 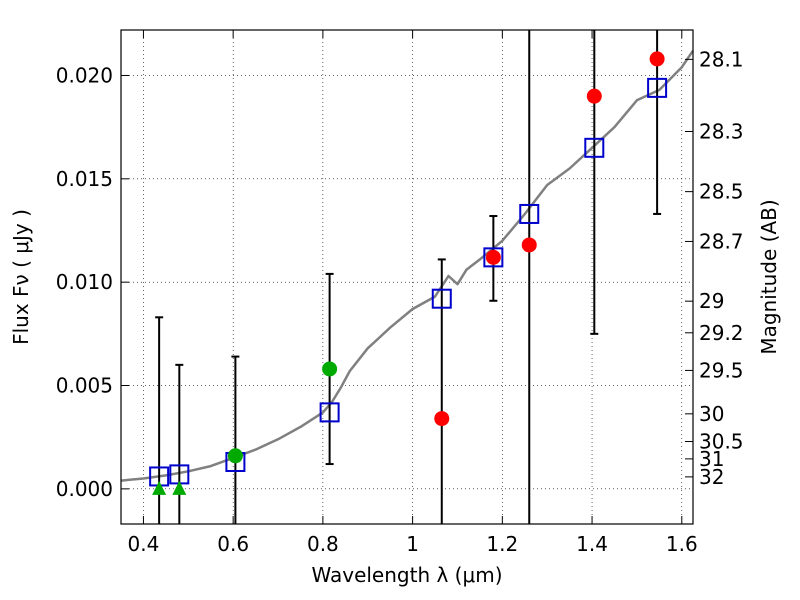 I want to click on y2-tick-label: 28.3, so click(x=721, y=131).